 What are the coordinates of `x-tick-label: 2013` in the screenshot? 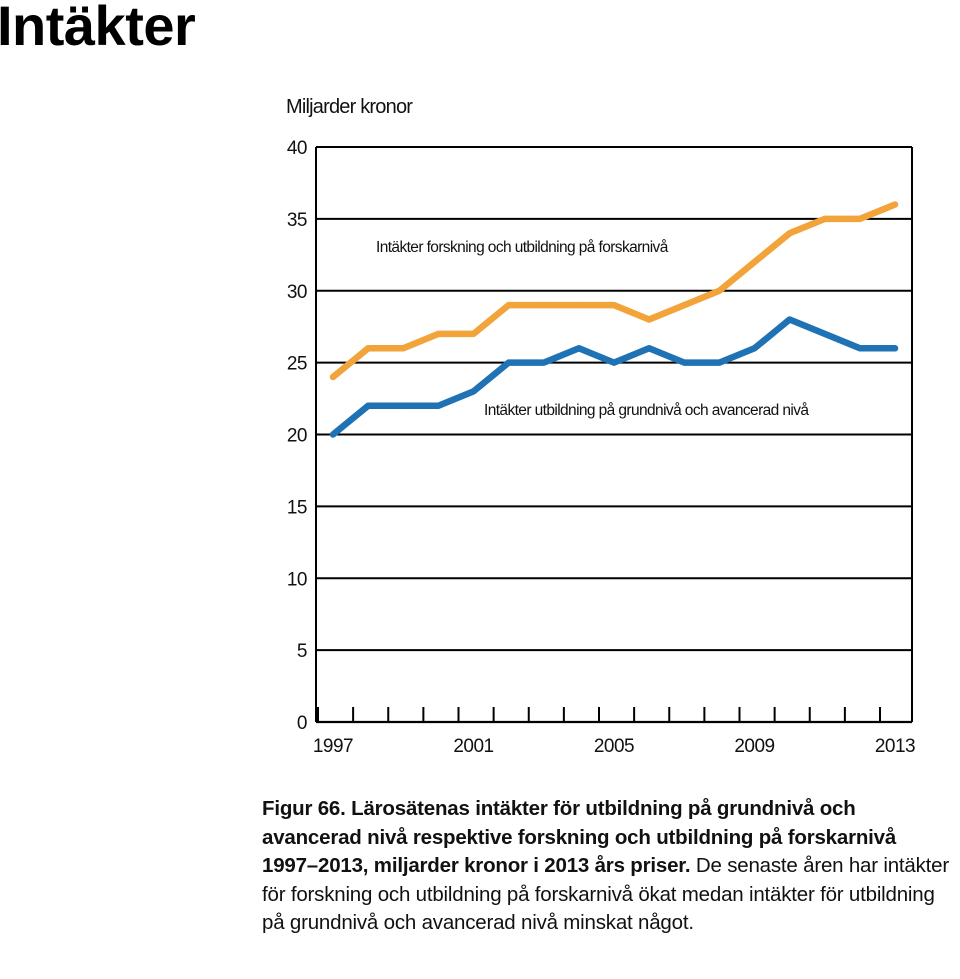 It's located at (895, 746).